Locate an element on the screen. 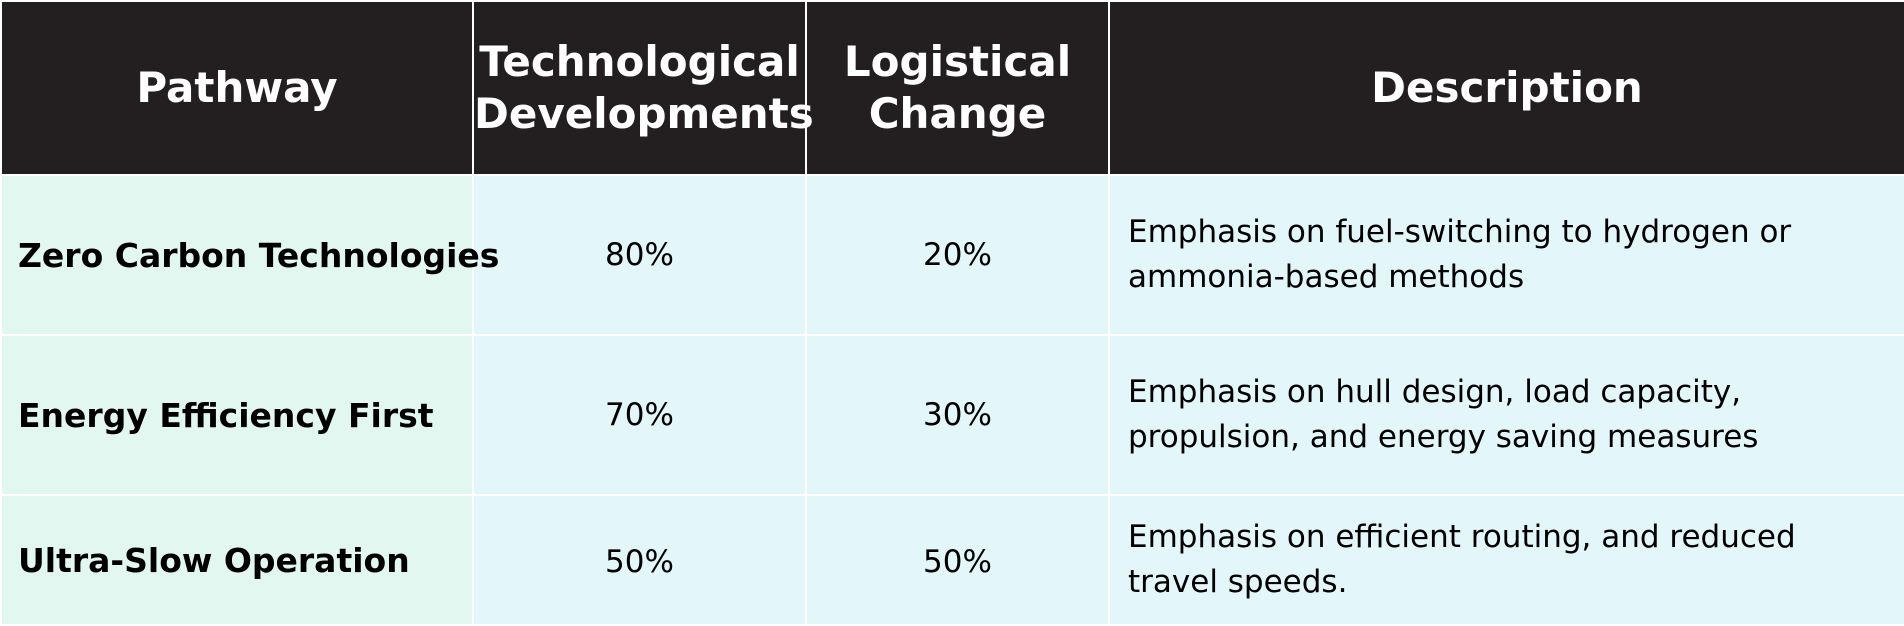 Image resolution: width=1904 pixels, height=626 pixels. header-tech-line2: Developments is located at coordinates (644, 113).